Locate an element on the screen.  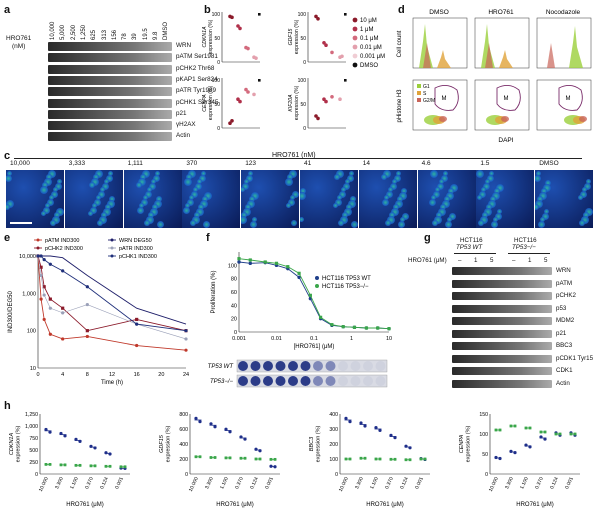
panel-a-conc-label: 625 is located at coordinates (94, 34).